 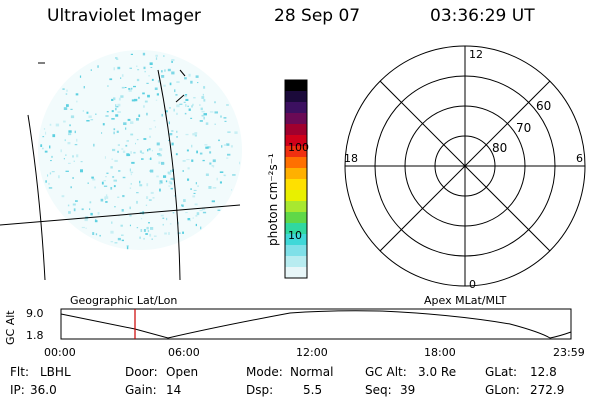 What do you see at coordinates (180, 98) in the screenshot?
I see `tick-mark` at bounding box center [180, 98].